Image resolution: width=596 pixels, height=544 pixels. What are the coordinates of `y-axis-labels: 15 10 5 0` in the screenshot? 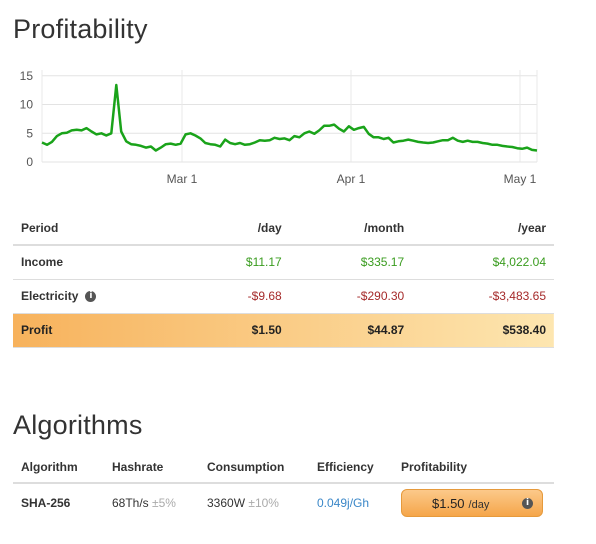 It's located at (27, 119).